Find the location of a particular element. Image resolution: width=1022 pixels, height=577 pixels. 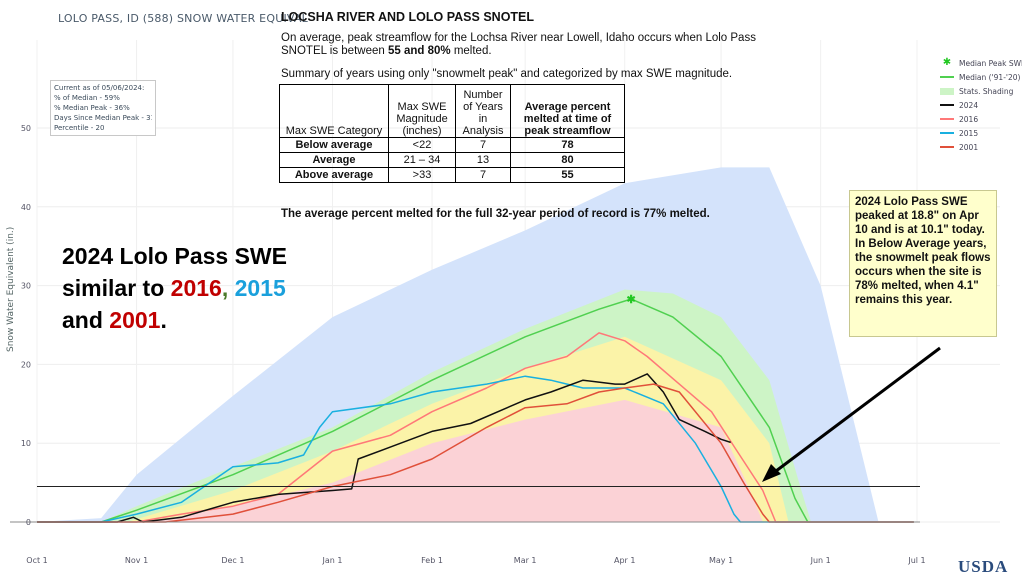

headline-year-2015: 2015 is located at coordinates (260, 288).